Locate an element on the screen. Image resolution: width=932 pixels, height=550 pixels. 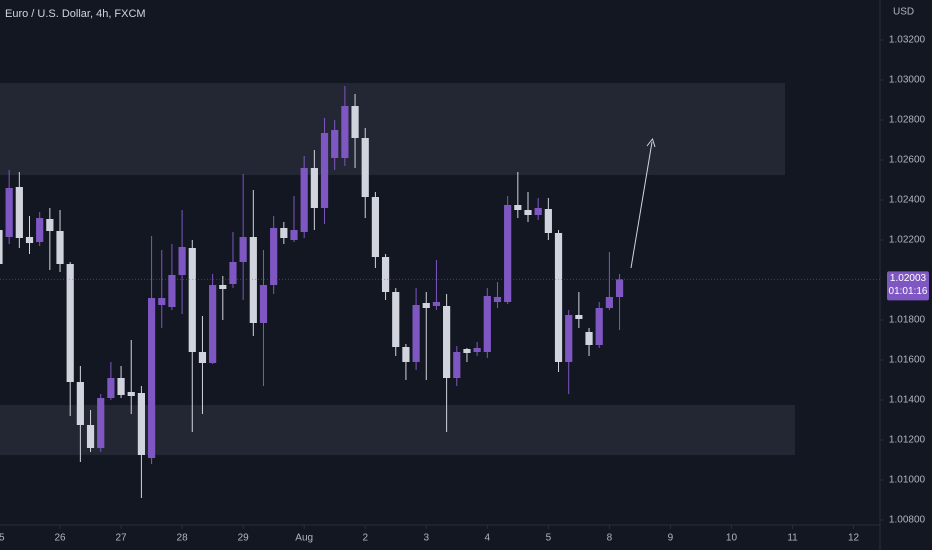
y-tick-label: 1.02200 is located at coordinates (907, 240).